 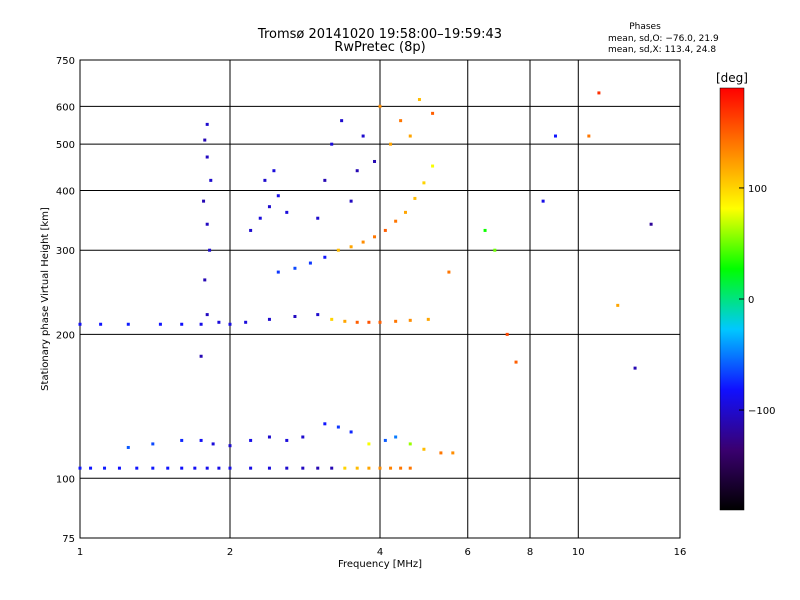 I want to click on y-tick-label: 200, so click(x=65, y=335).